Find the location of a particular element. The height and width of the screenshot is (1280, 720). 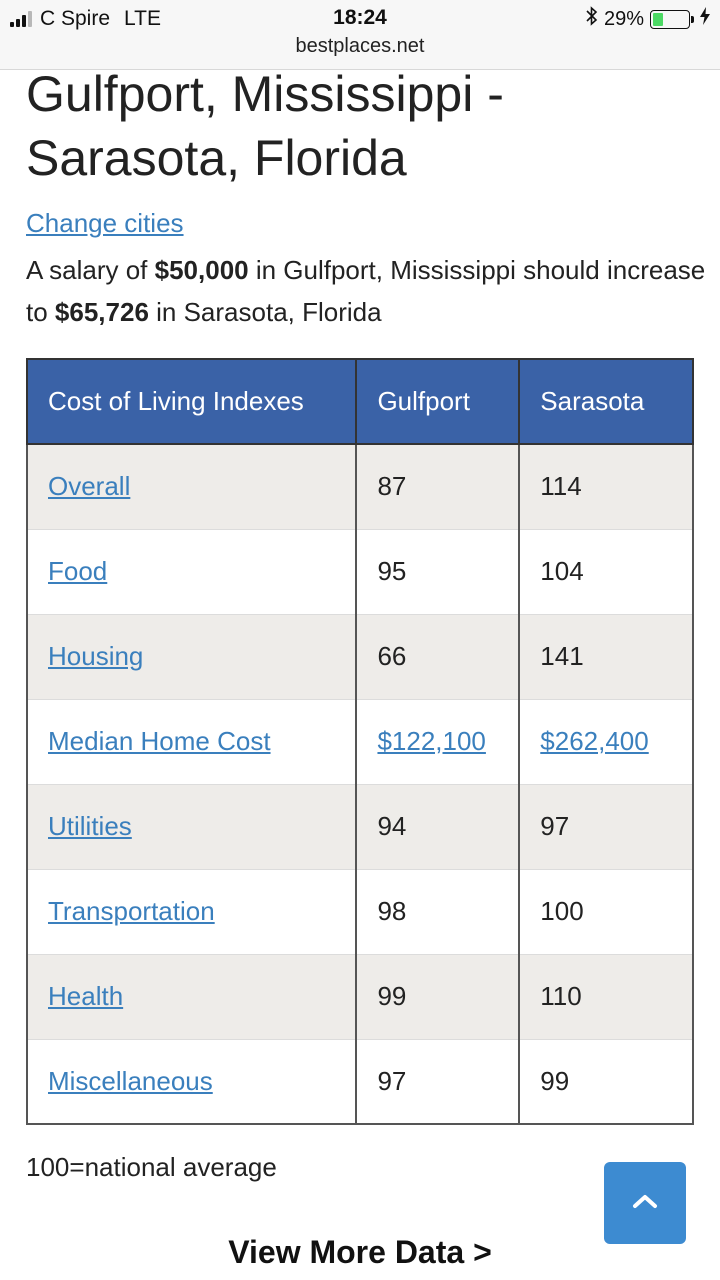

table-row: Housing 66 141 is located at coordinates (359, 656).